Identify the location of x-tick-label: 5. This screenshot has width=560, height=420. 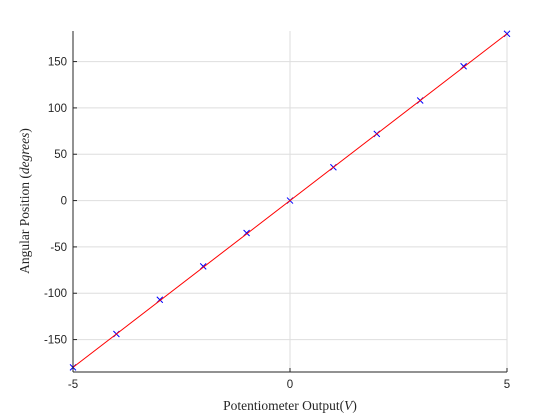
(507, 385).